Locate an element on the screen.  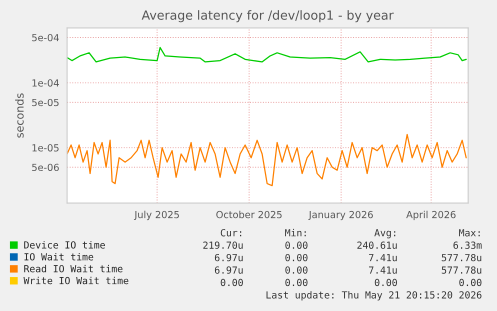
legend-label: Write IO Wait time is located at coordinates (76, 280).